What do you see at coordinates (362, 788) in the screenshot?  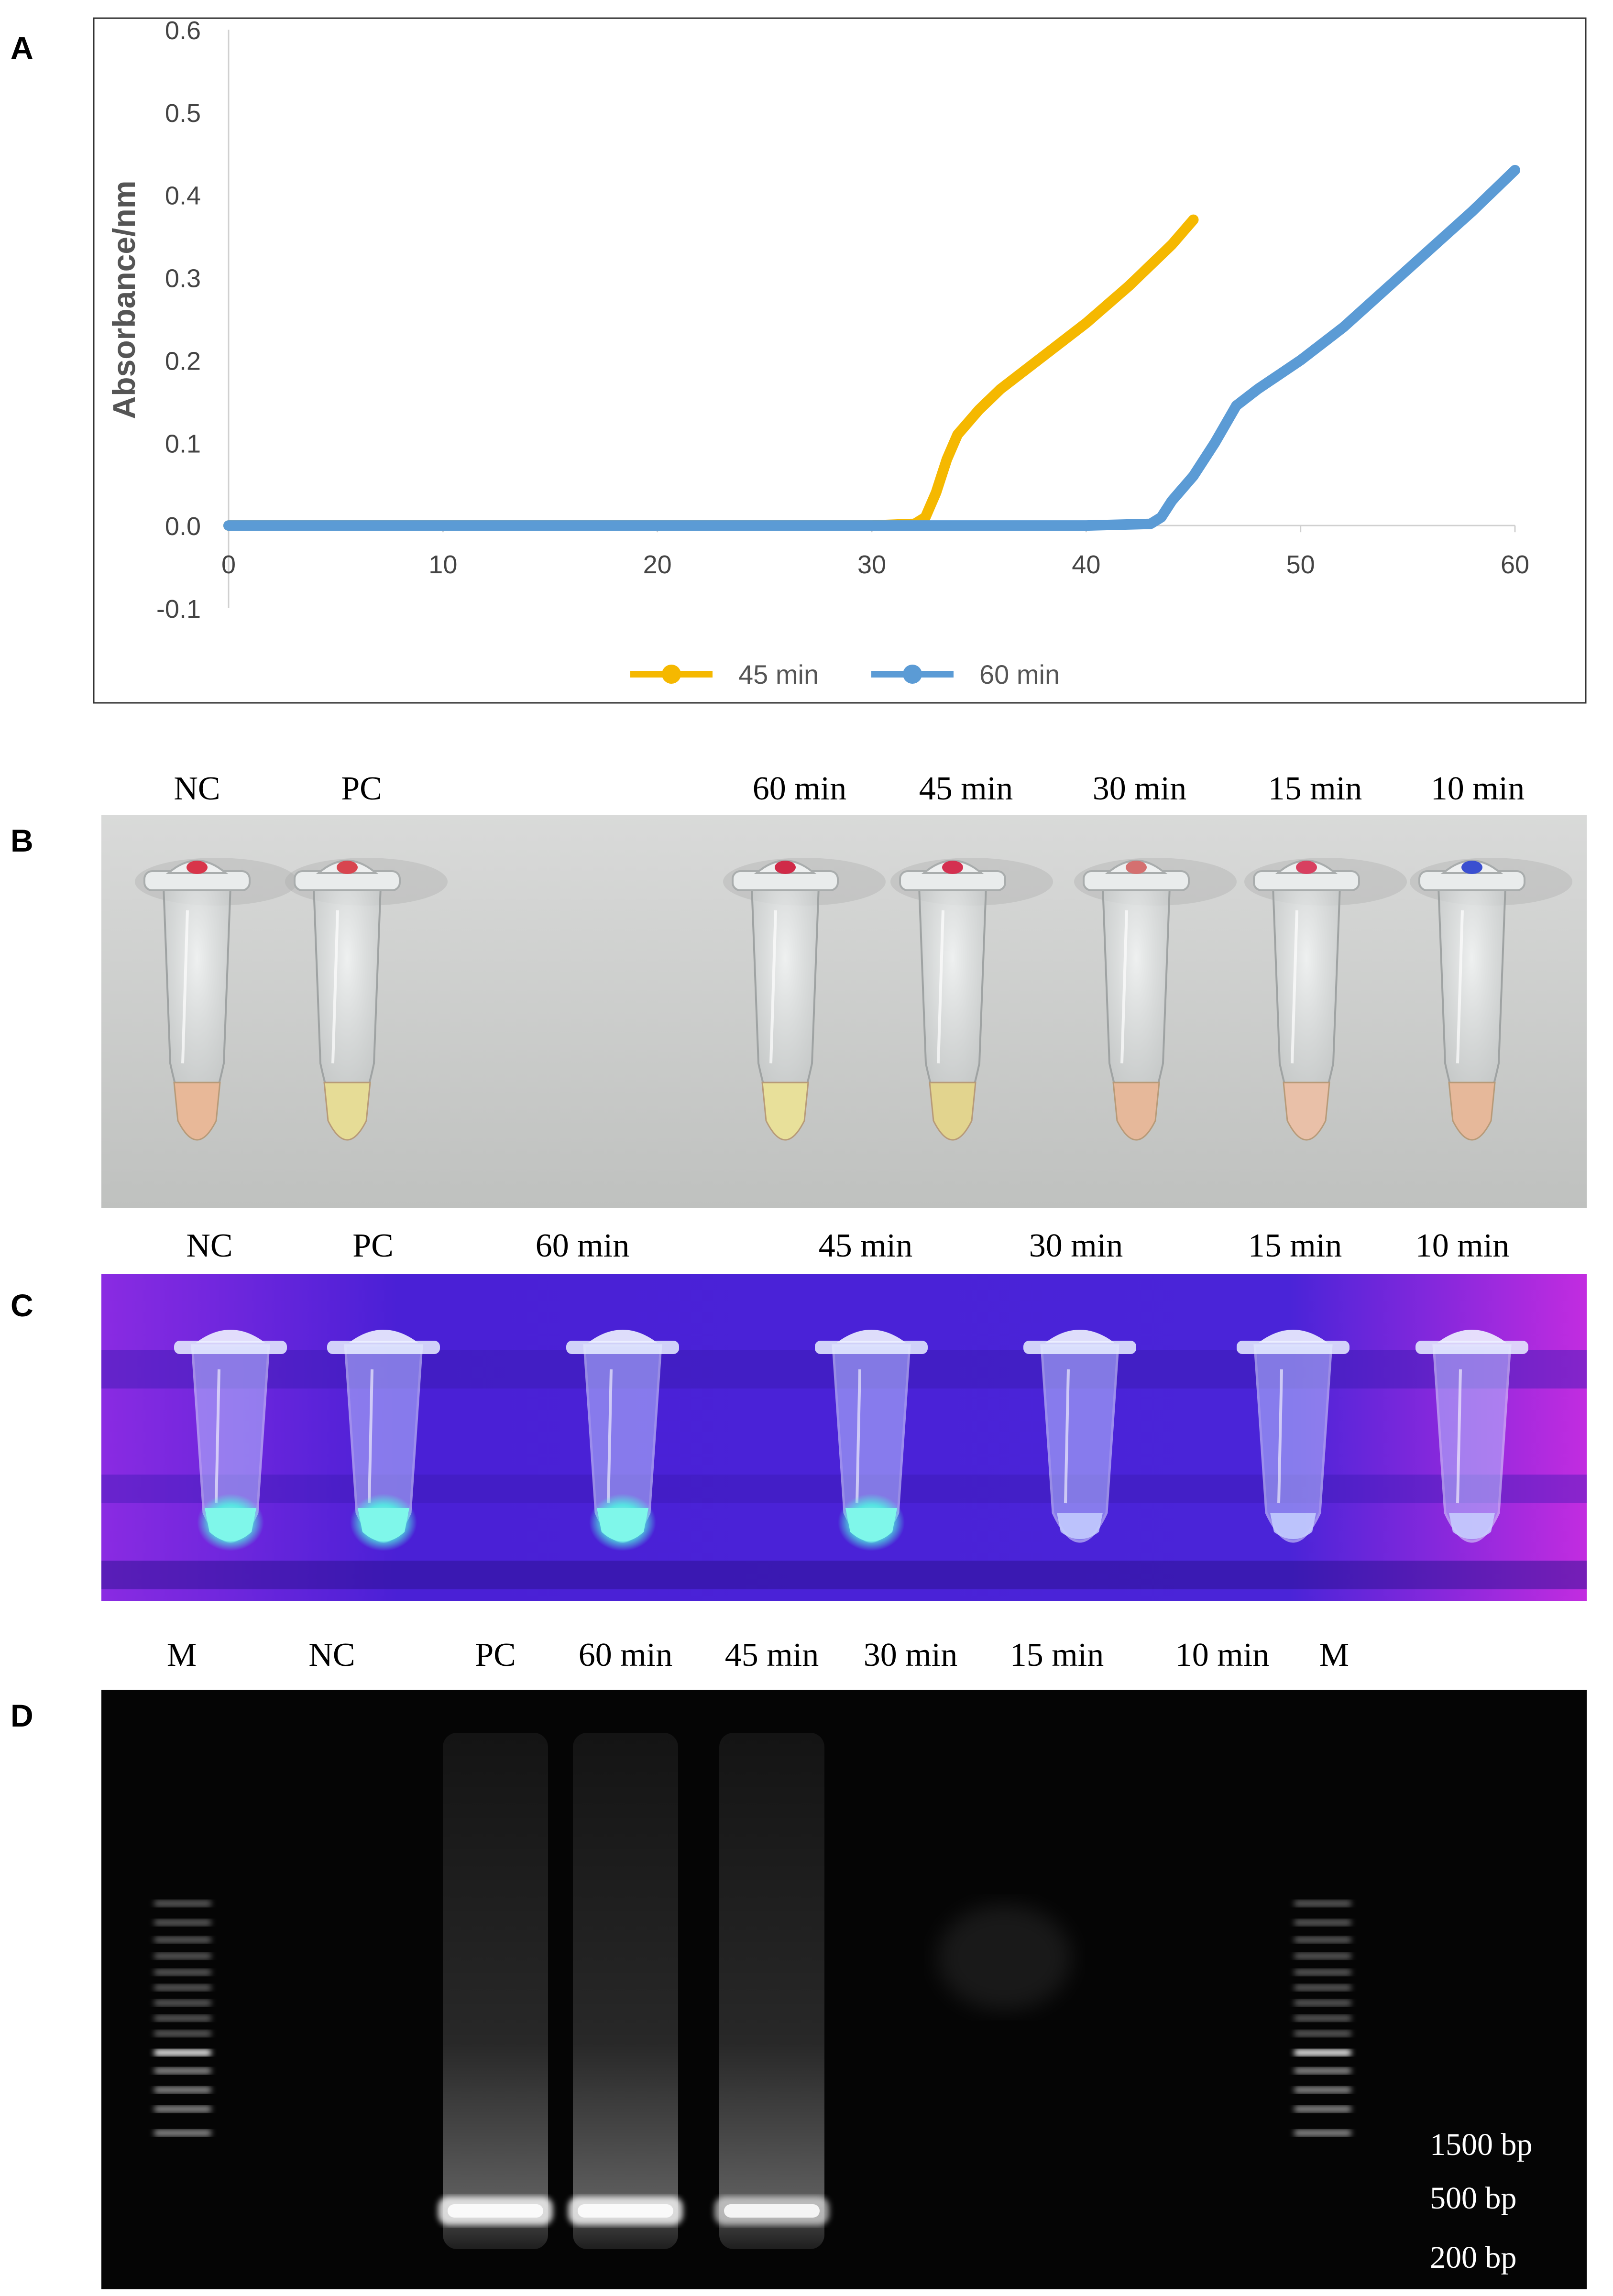 I see `lane-label-b-1: PC` at bounding box center [362, 788].